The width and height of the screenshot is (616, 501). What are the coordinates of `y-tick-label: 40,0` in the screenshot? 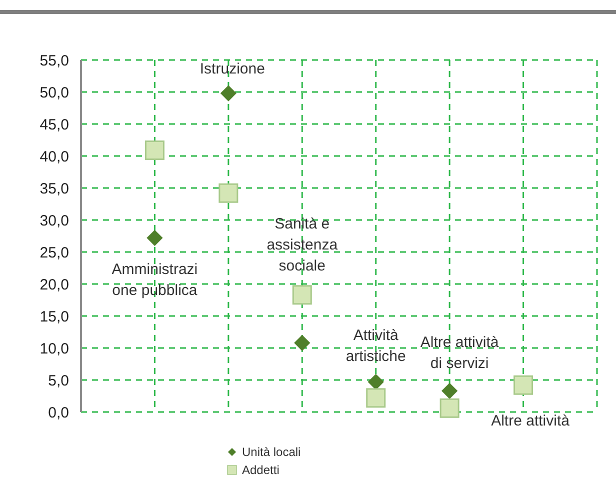 It's located at (54, 157).